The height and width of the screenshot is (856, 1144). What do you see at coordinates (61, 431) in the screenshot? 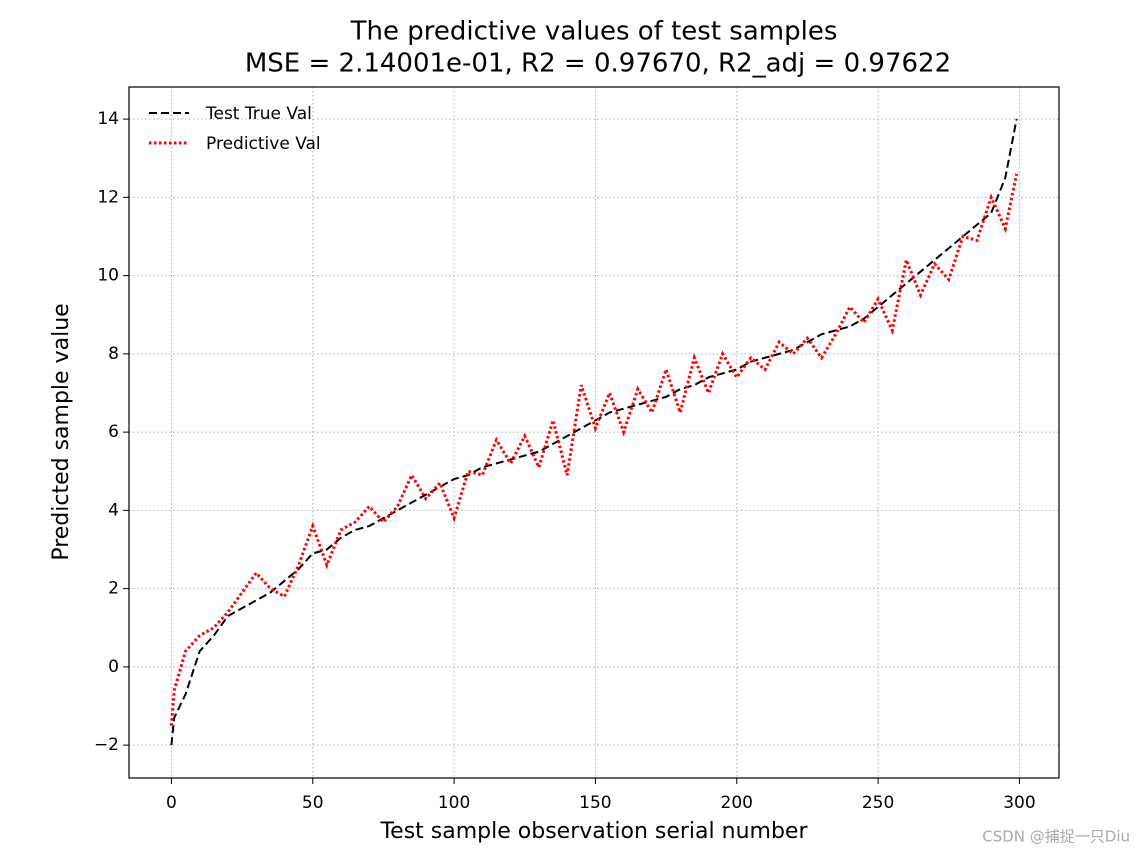
I see `y-axis-label: Predicted sample value` at bounding box center [61, 431].